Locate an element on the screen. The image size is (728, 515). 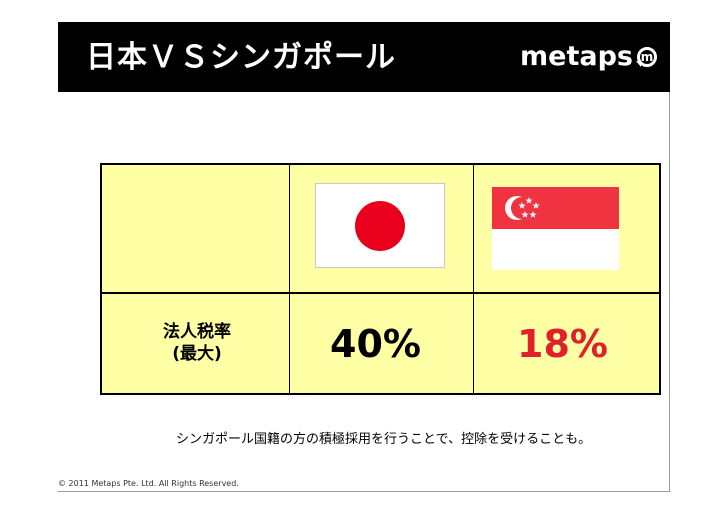
tax-label-line2: (最大) is located at coordinates (197, 354).